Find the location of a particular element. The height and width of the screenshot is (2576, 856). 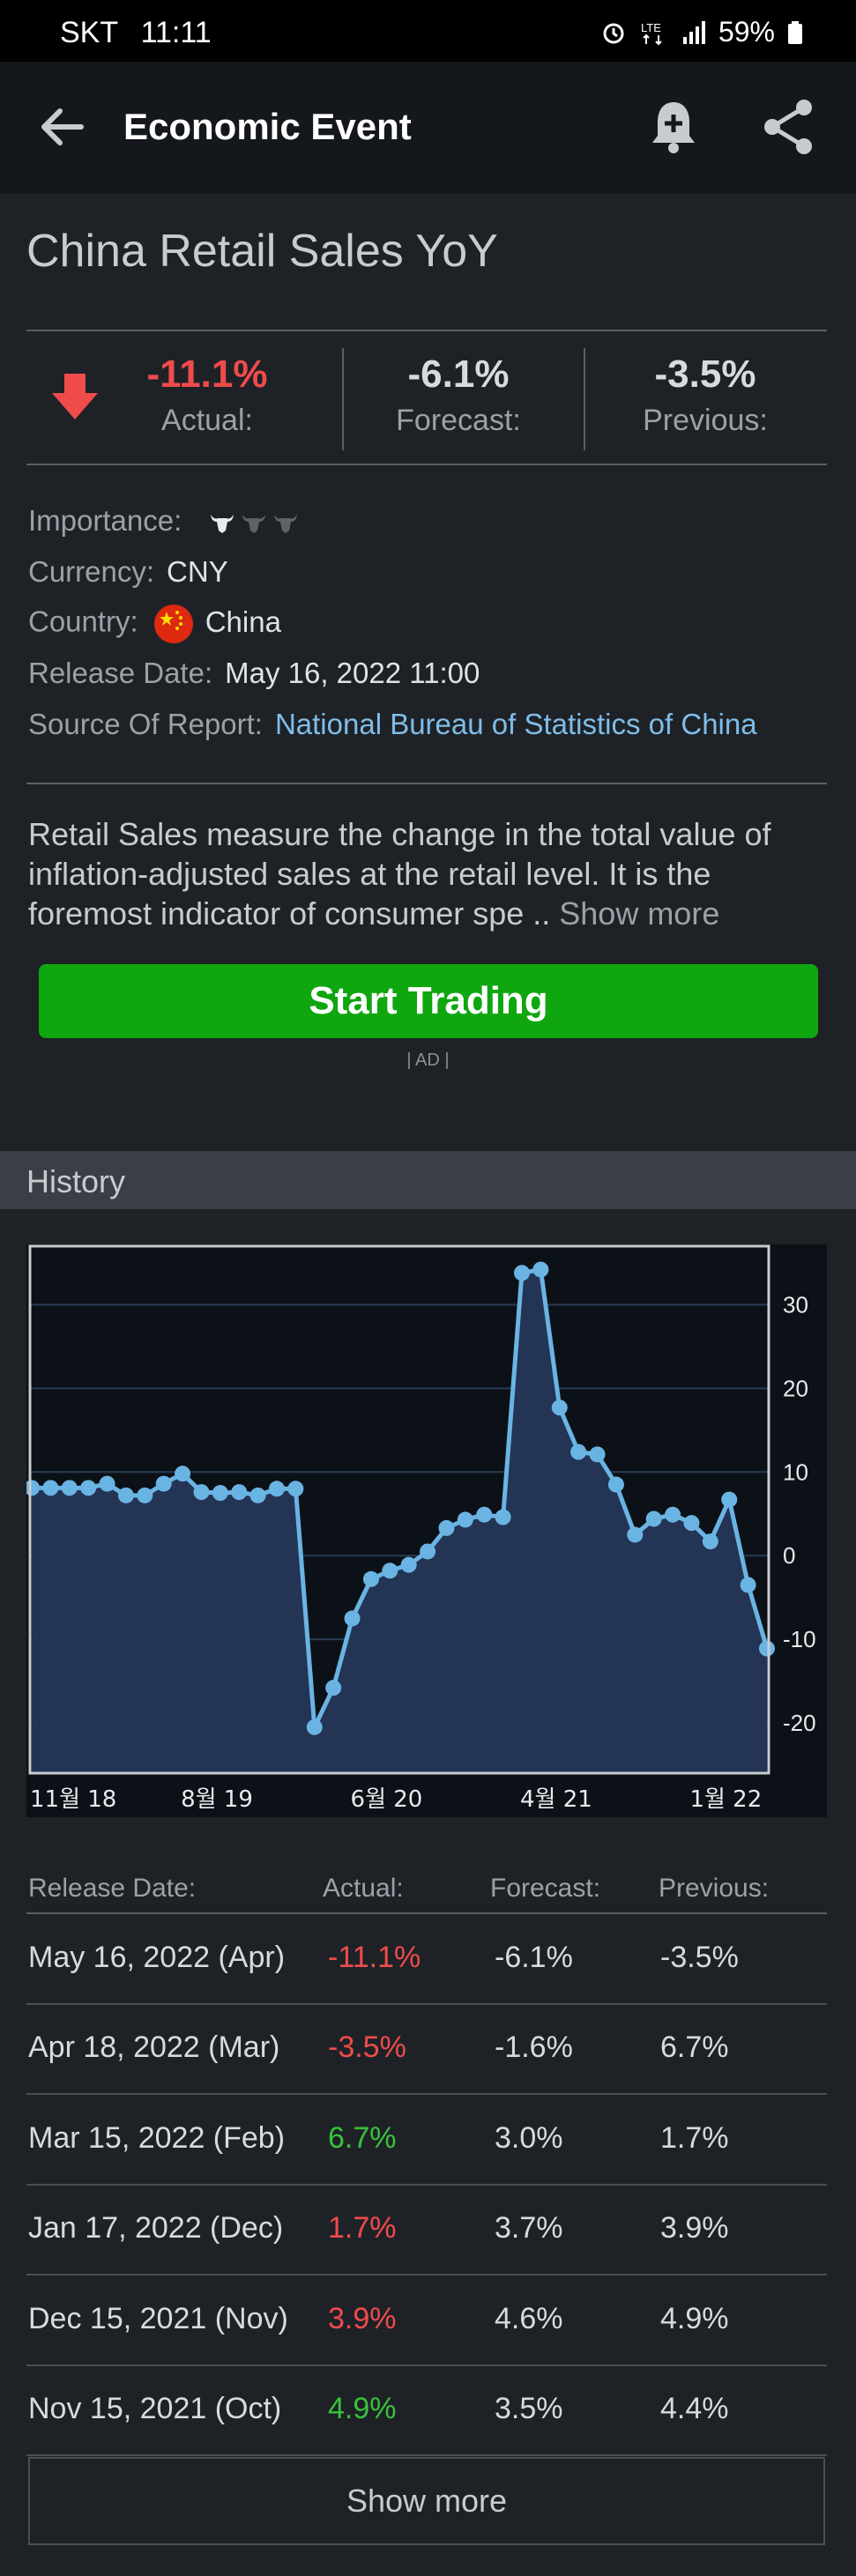

history-actual: 4.9% is located at coordinates (362, 2408).